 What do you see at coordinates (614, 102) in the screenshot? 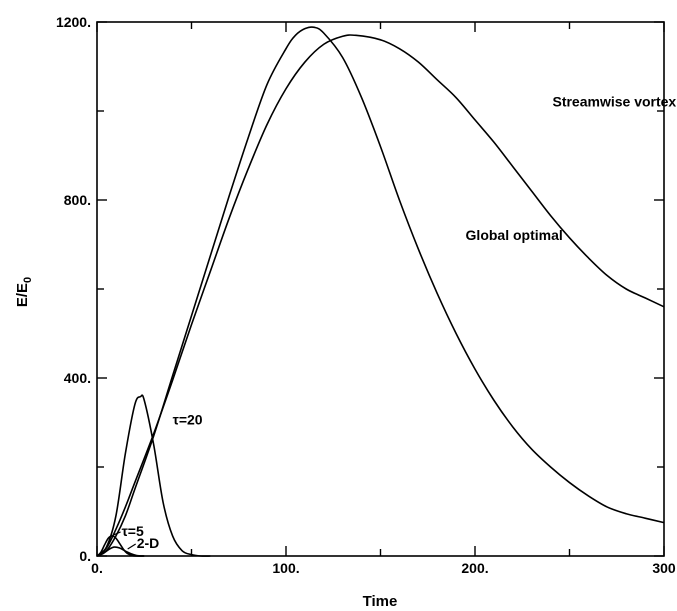
I see `annotation-streamwise-vortex: Streamwise vortex` at bounding box center [614, 102].